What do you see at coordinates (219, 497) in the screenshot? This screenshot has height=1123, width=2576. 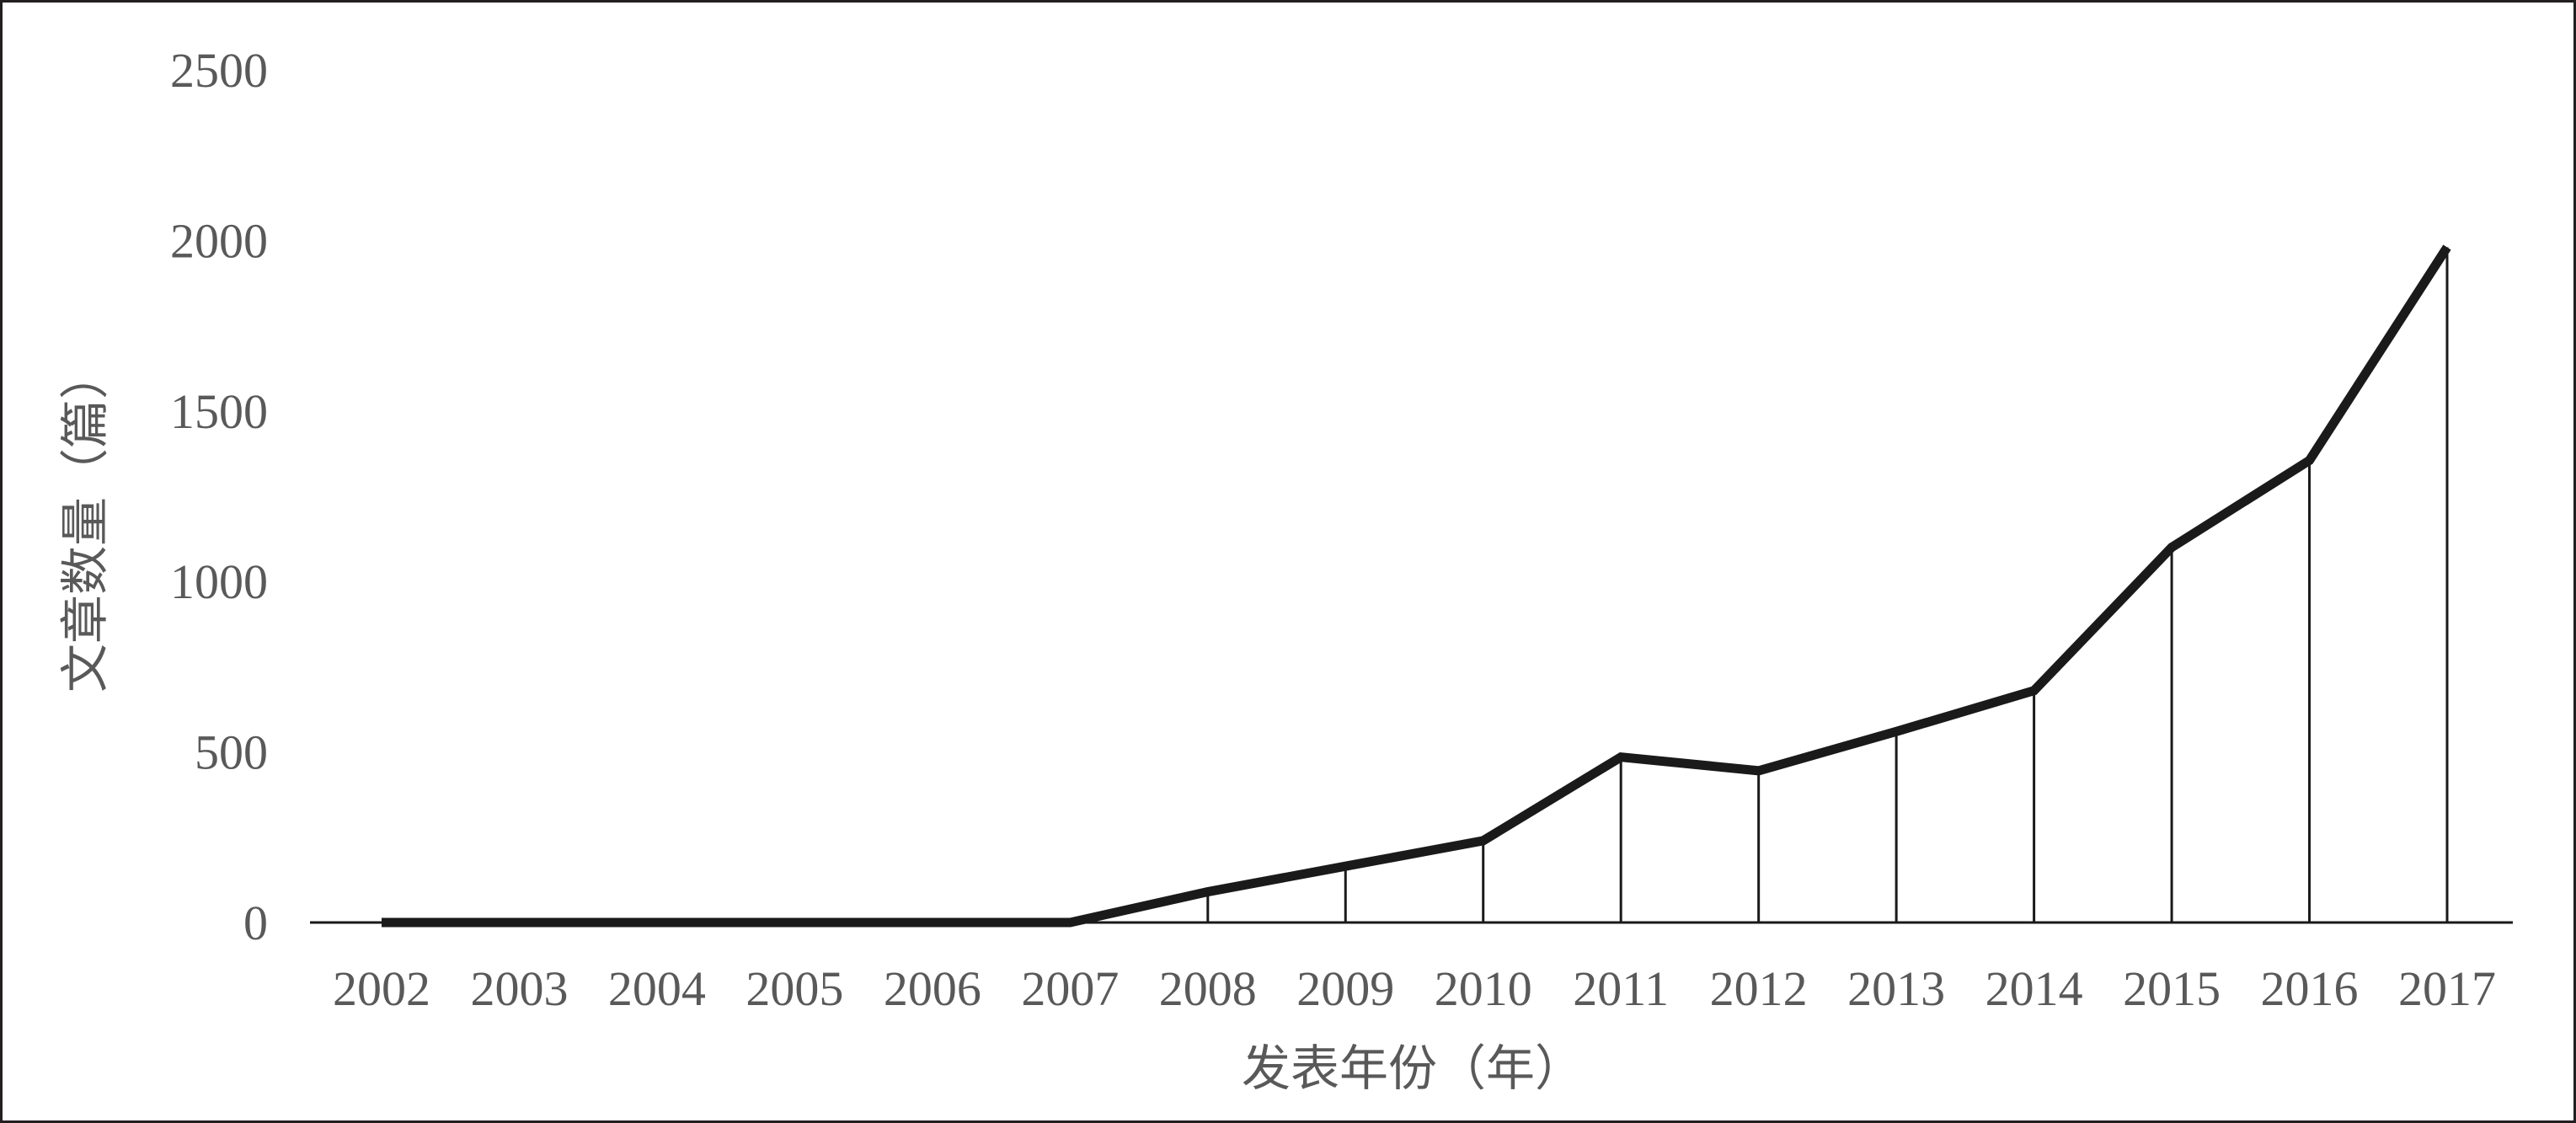 I see `y-tick-labels: 0 500 1000 1500 2000 2500` at bounding box center [219, 497].